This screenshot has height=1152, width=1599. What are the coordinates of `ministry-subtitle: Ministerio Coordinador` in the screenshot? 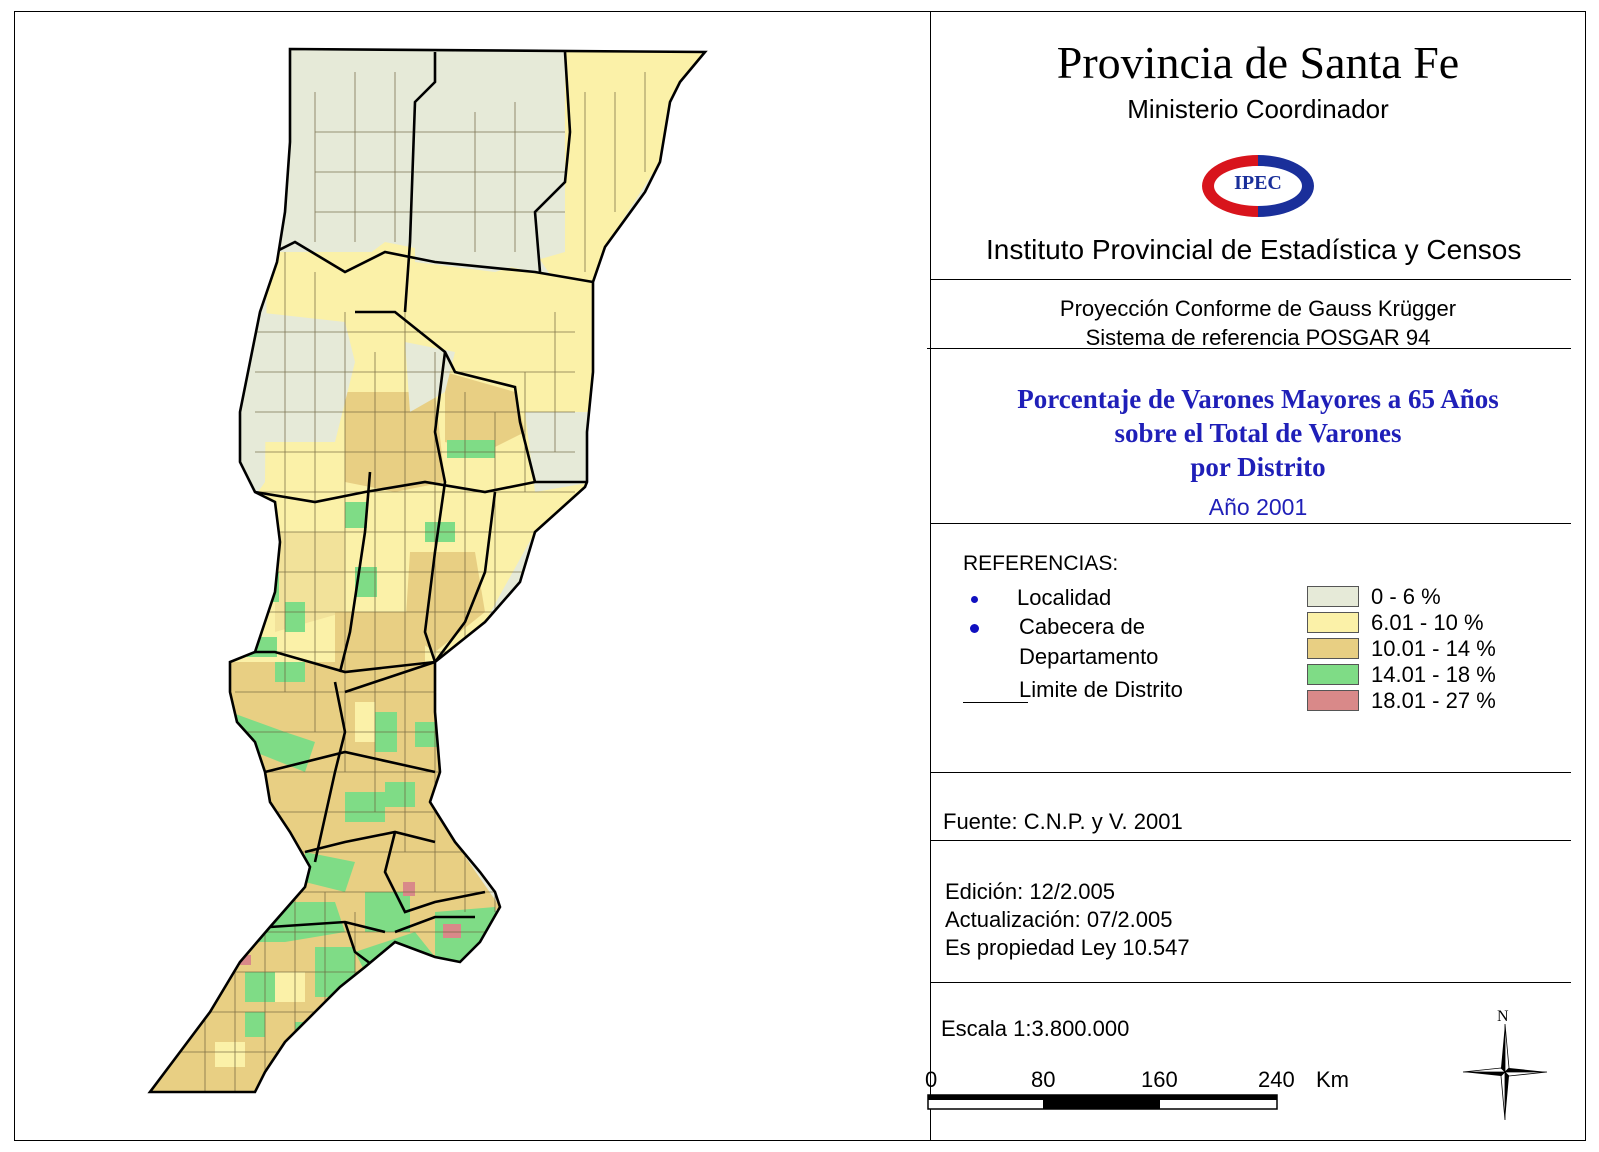 It's located at (1258, 109).